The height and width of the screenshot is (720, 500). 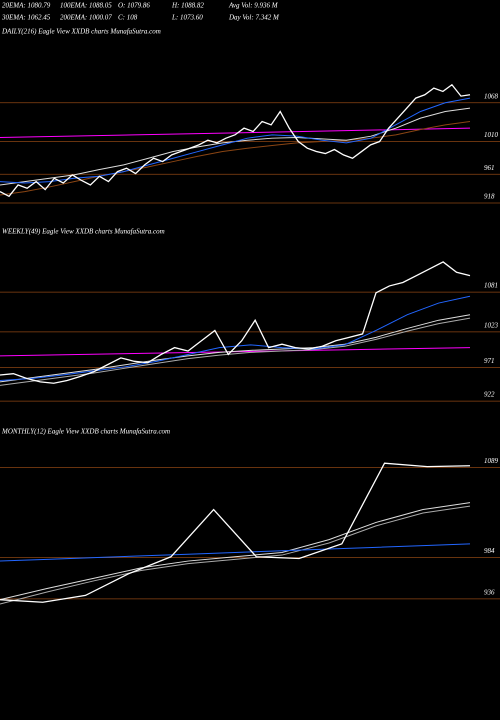 What do you see at coordinates (26, 6) in the screenshot?
I see `header-stat: 20EMA: 1080.79` at bounding box center [26, 6].